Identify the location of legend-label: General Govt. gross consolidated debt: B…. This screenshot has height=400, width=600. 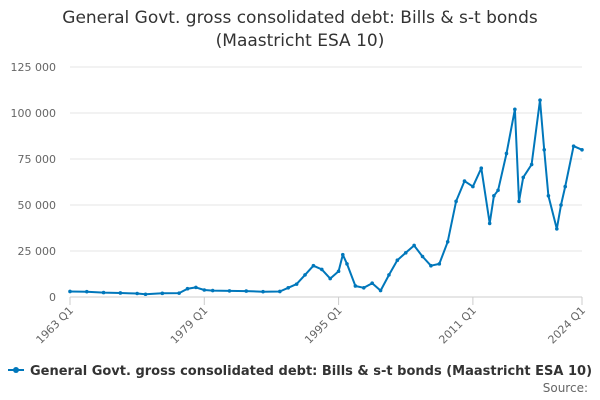
(311, 371).